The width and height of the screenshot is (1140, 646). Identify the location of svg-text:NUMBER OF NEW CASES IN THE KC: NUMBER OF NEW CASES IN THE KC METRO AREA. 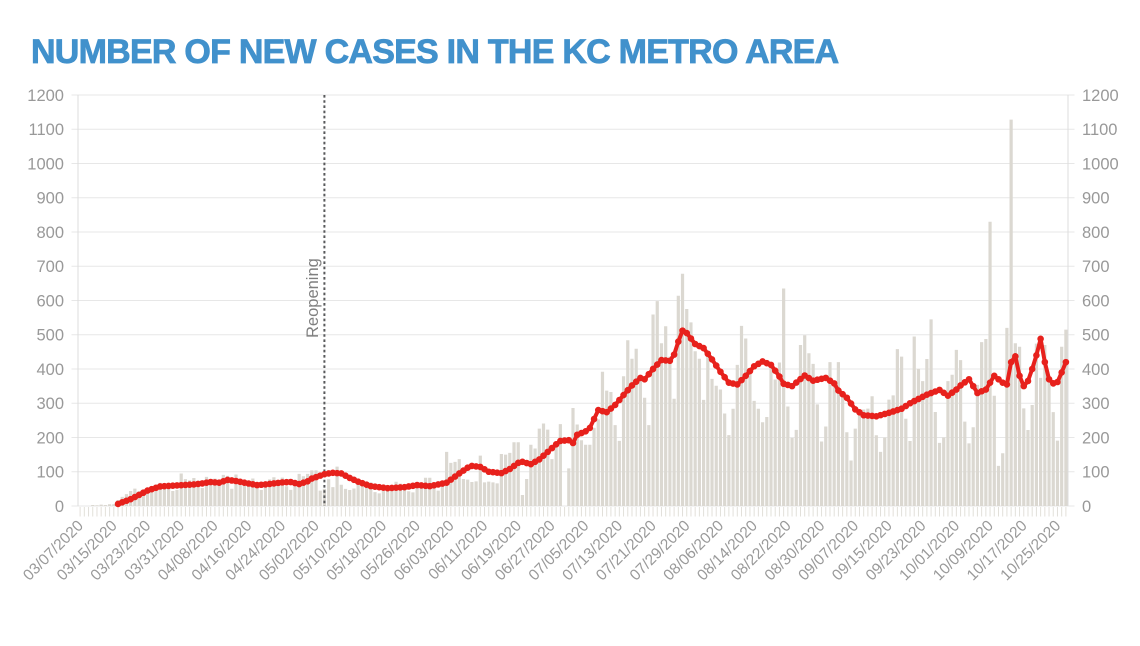
(435, 52).